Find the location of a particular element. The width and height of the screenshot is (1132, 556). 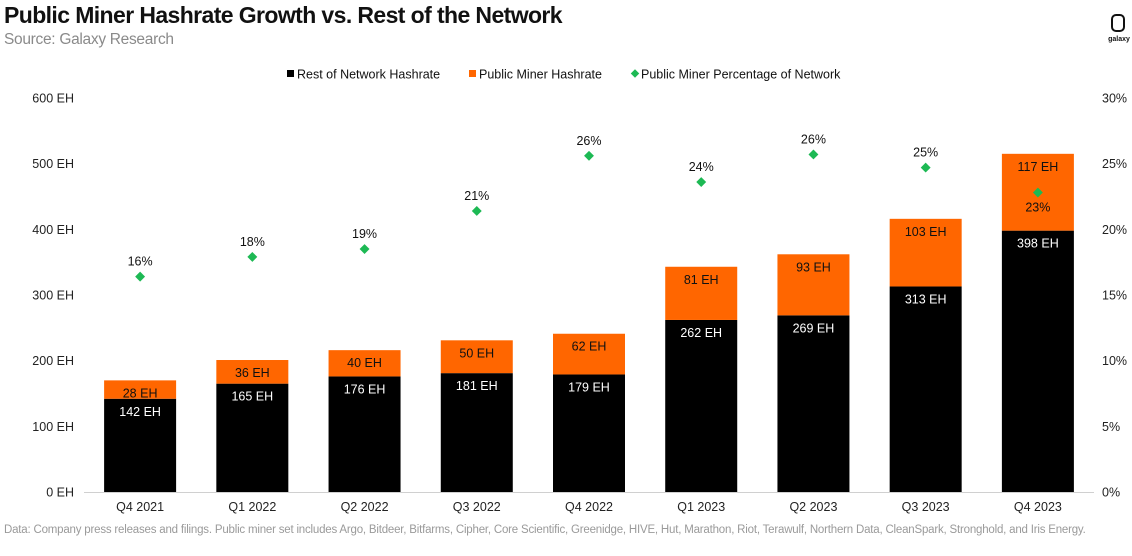

percentage-label: 16% is located at coordinates (140, 262).